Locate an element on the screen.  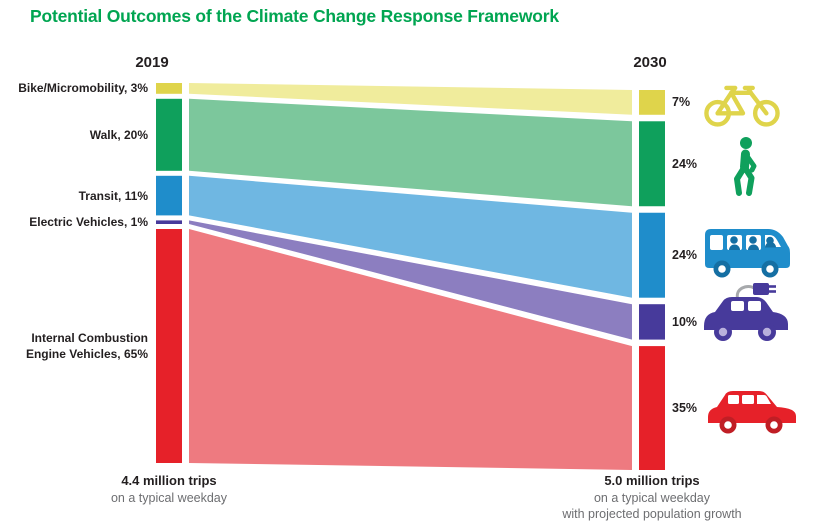
trips-note-2030-line1: on a typical weekday is located at coordinates (652, 497).